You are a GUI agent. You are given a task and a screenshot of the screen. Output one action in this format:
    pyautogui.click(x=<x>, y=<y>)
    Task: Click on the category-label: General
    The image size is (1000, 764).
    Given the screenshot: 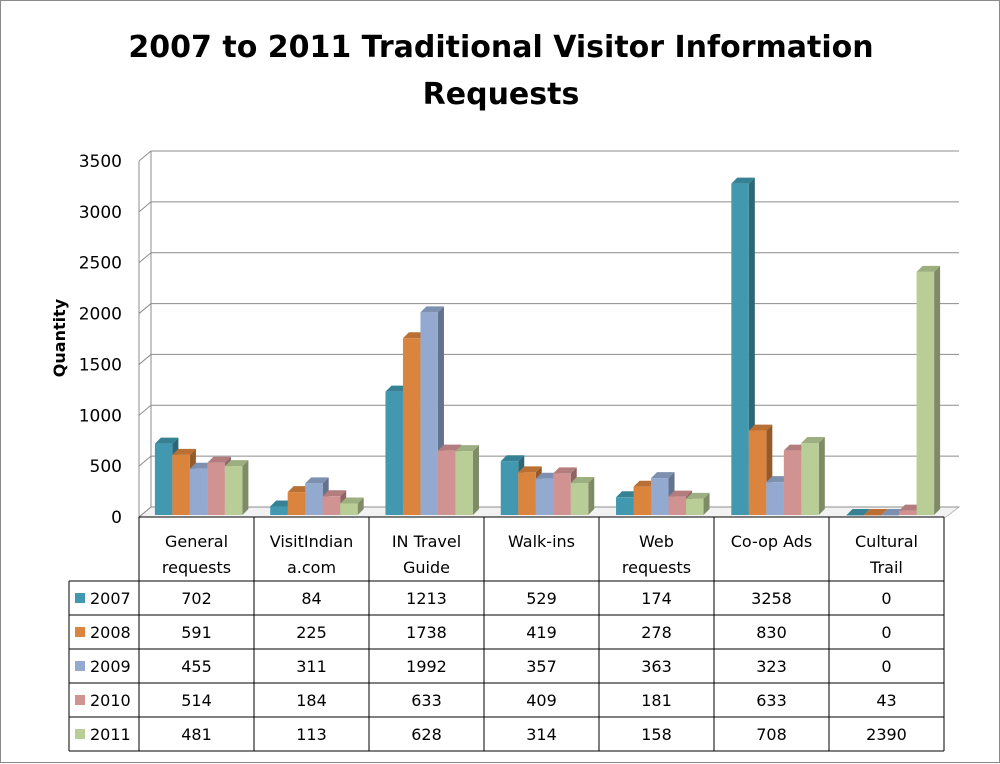 What is the action you would take?
    pyautogui.click(x=196, y=541)
    